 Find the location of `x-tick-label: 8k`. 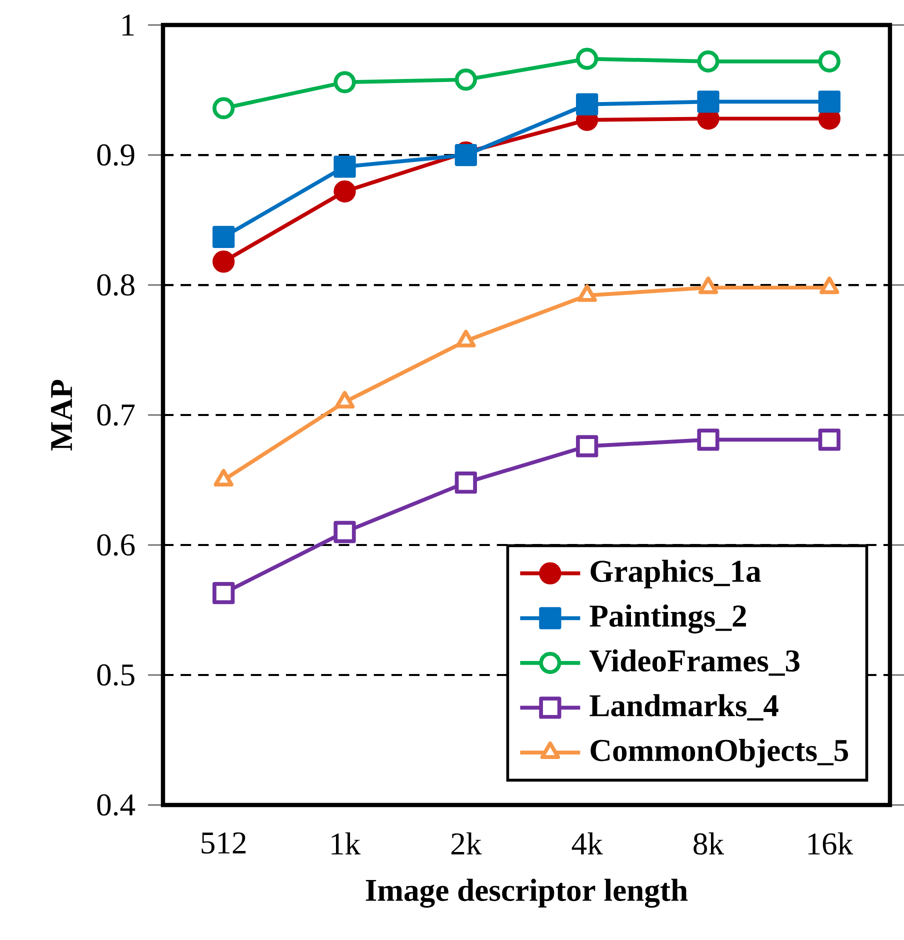

x-tick-label: 8k is located at coordinates (709, 843).